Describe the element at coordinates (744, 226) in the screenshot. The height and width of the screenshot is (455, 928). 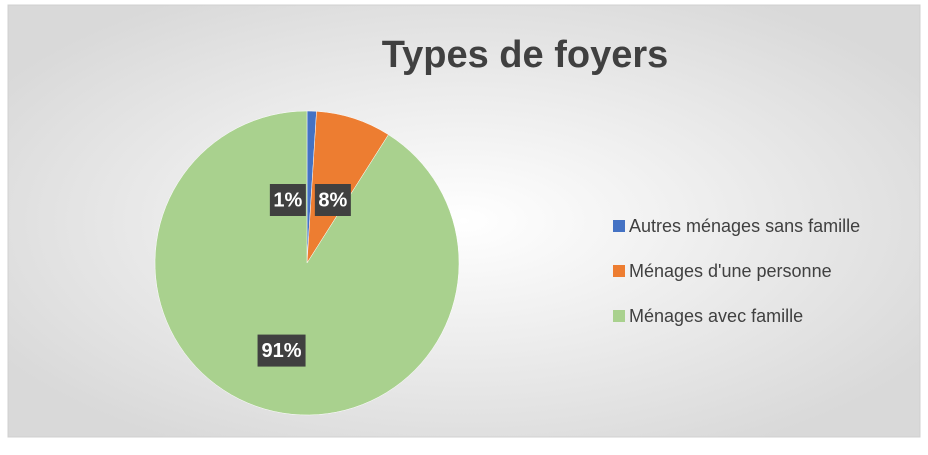
I see `legend-label: Autres ménages sans famille` at that location.